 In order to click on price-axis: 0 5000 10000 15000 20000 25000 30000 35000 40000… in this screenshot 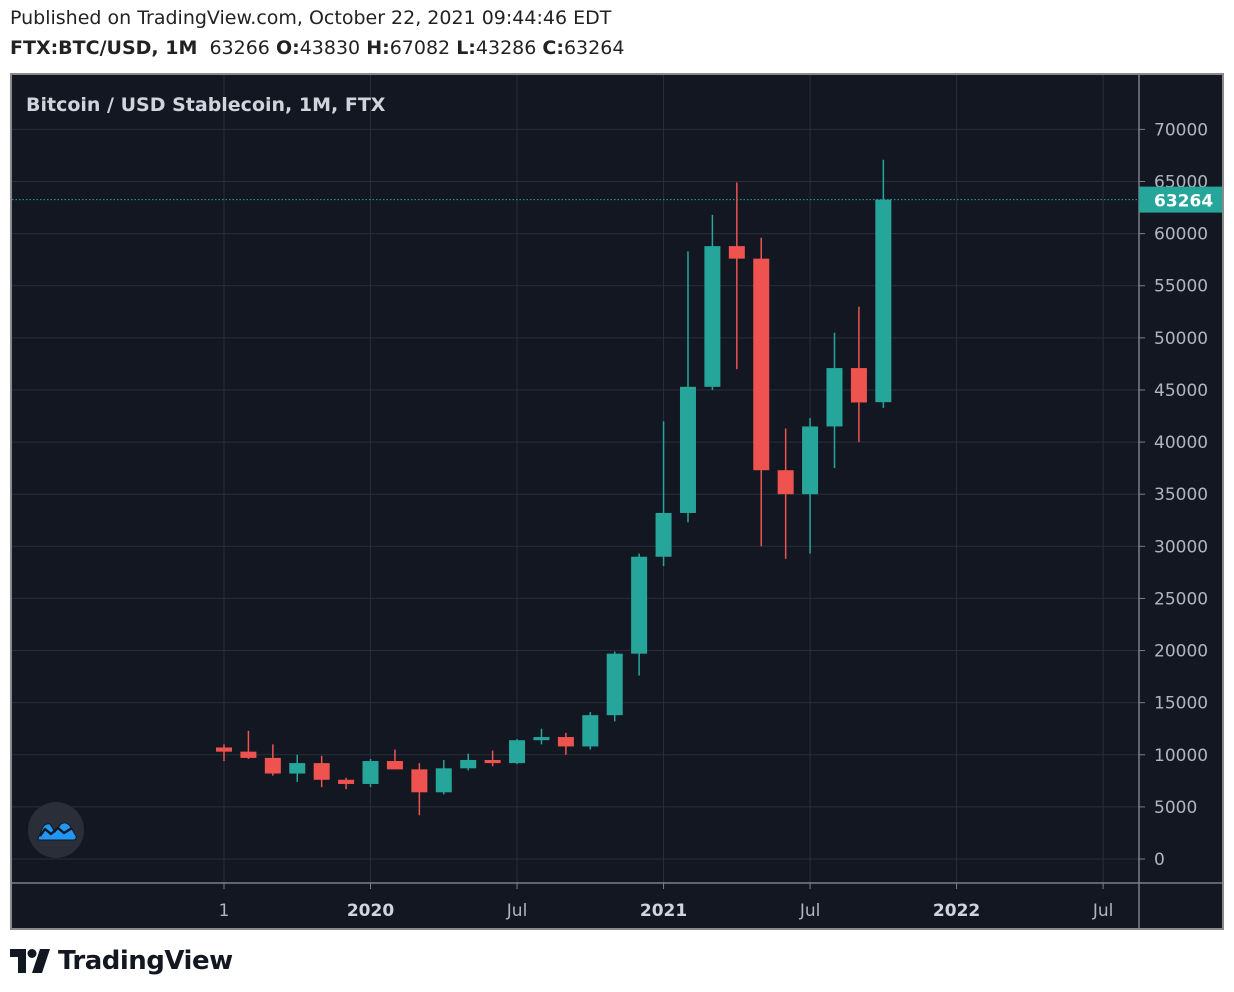, I will do `click(1173, 495)`.